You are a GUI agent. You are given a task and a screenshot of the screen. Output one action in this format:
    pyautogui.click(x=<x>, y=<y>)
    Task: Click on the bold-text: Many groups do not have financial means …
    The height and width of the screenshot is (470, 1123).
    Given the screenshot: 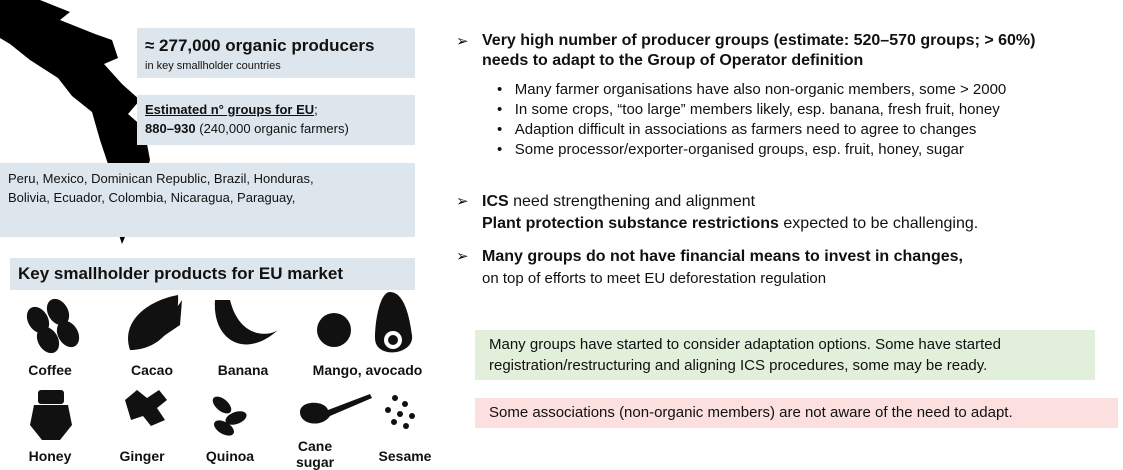 What is the action you would take?
    pyautogui.click(x=722, y=256)
    